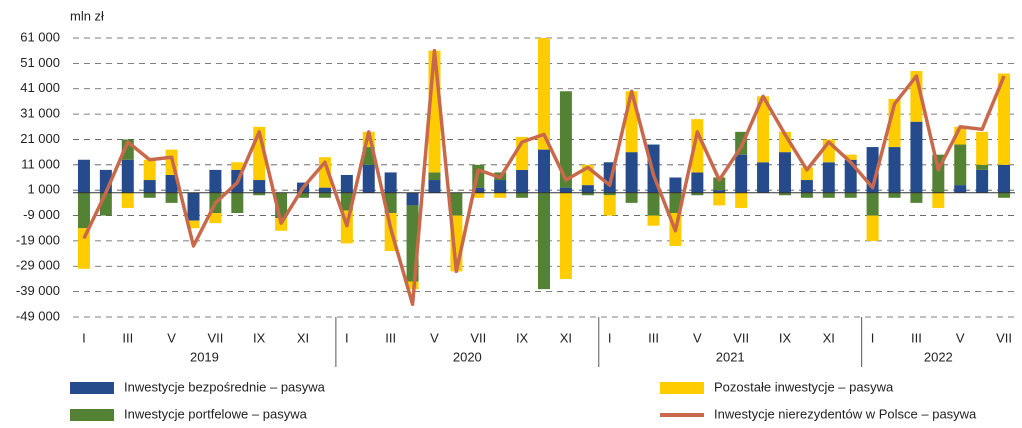 This screenshot has height=428, width=1022. Describe the element at coordinates (225, 386) in the screenshot. I see `legend-label: Inwestycje bezpośrednie – pasywa` at that location.